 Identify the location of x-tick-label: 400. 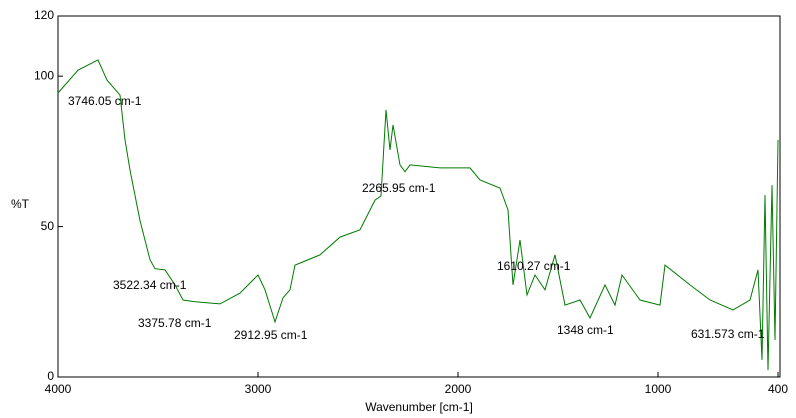
(778, 389).